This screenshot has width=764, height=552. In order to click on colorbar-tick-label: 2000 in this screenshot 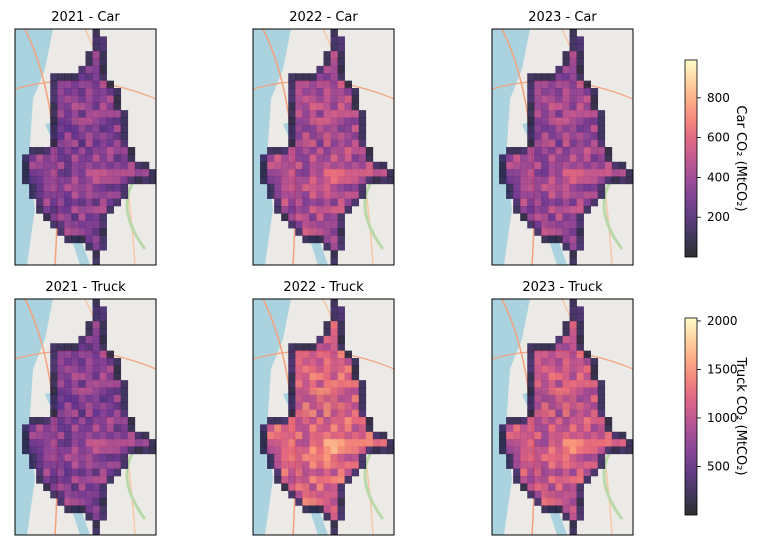, I will do `click(722, 321)`.